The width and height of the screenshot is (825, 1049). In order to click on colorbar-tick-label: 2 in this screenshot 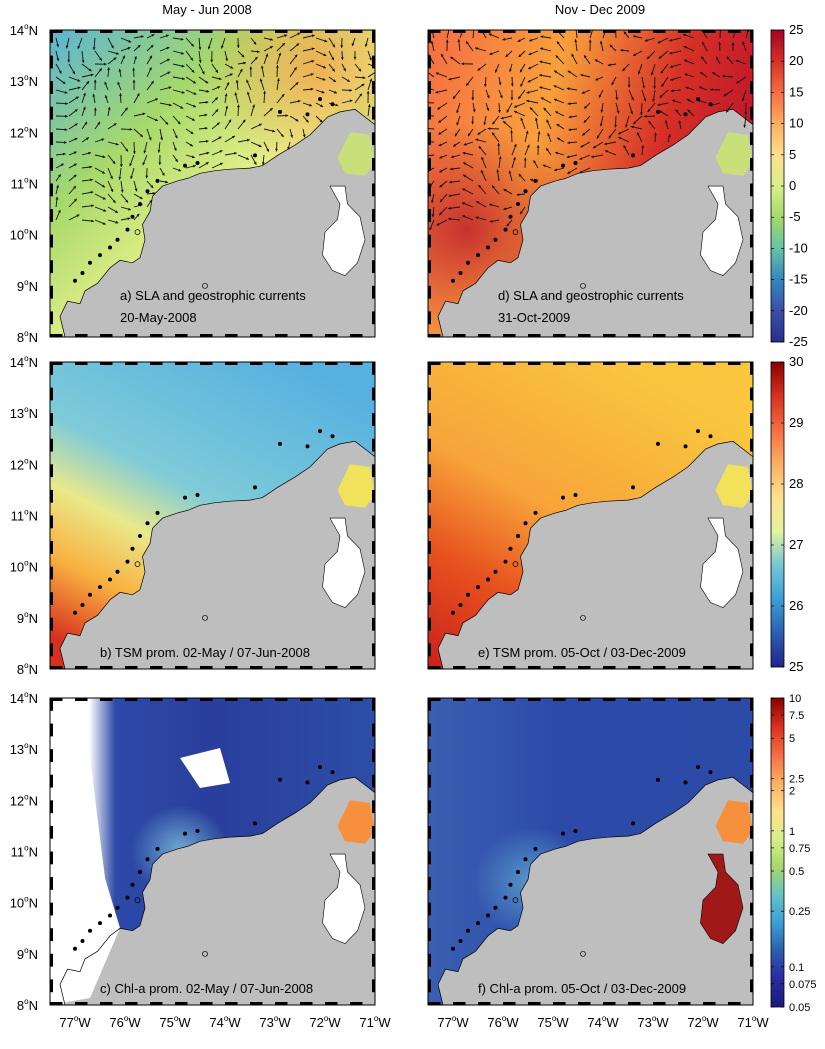, I will do `click(792, 792)`.